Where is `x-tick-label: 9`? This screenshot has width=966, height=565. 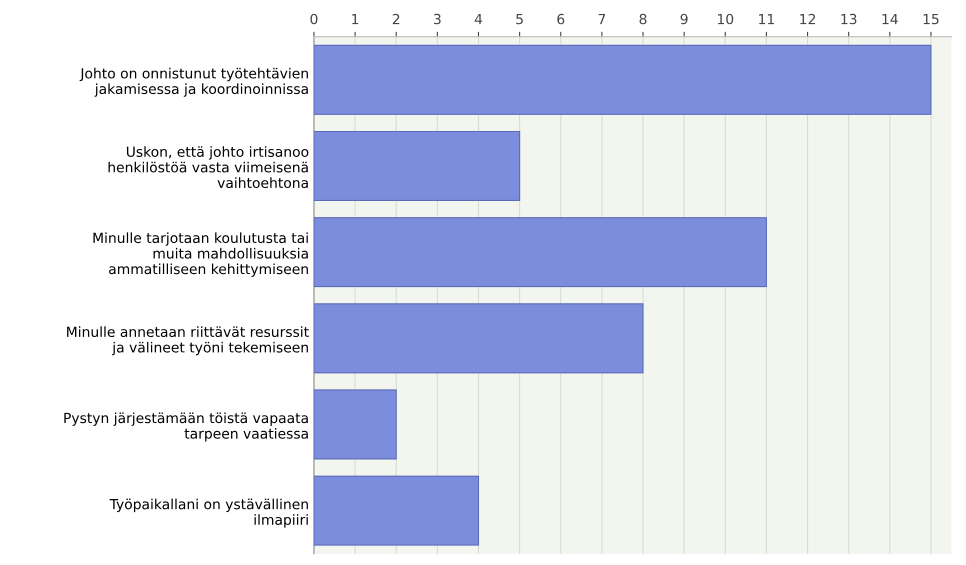
x-tick-label: 9 is located at coordinates (684, 19).